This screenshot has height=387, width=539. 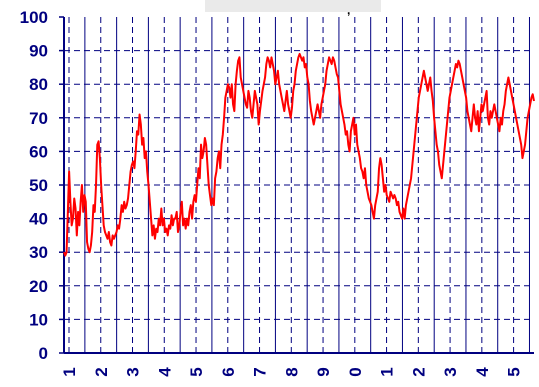 I want to click on x-tick-label: 7, so click(x=260, y=371).